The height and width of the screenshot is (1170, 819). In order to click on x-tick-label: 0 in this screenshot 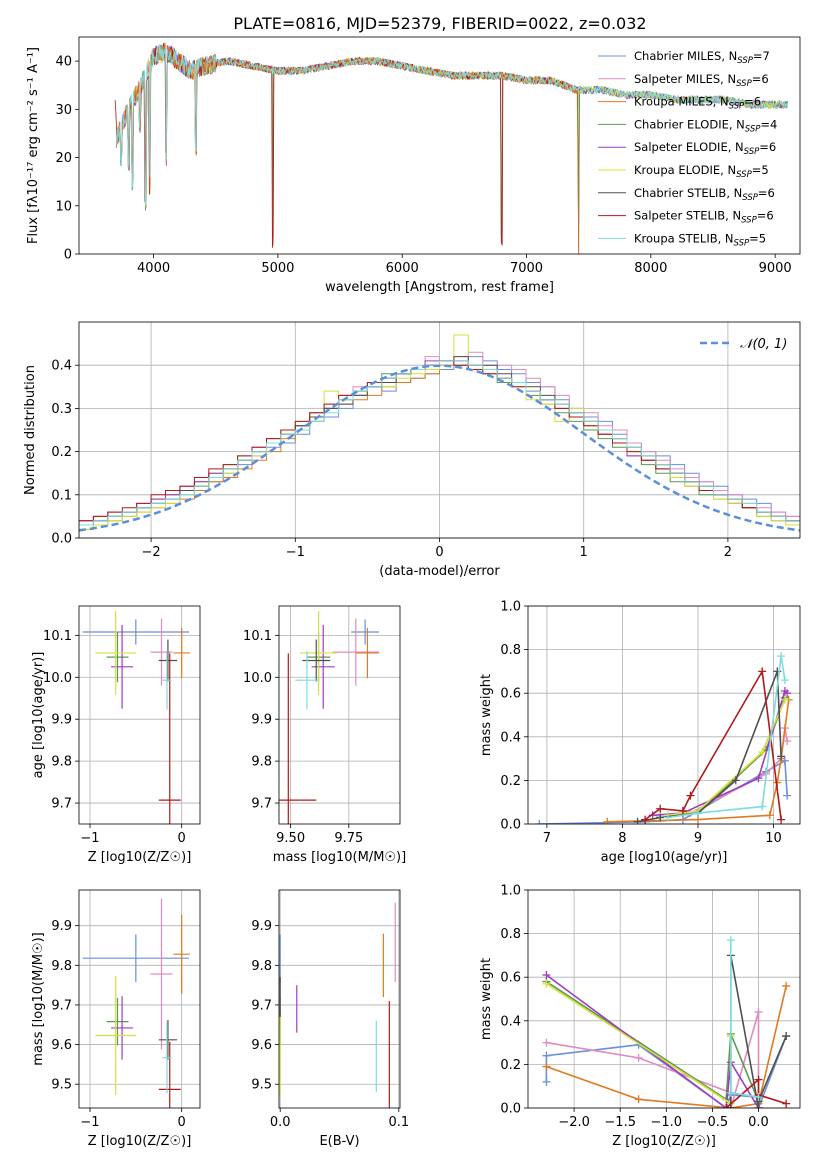, I will do `click(439, 552)`.